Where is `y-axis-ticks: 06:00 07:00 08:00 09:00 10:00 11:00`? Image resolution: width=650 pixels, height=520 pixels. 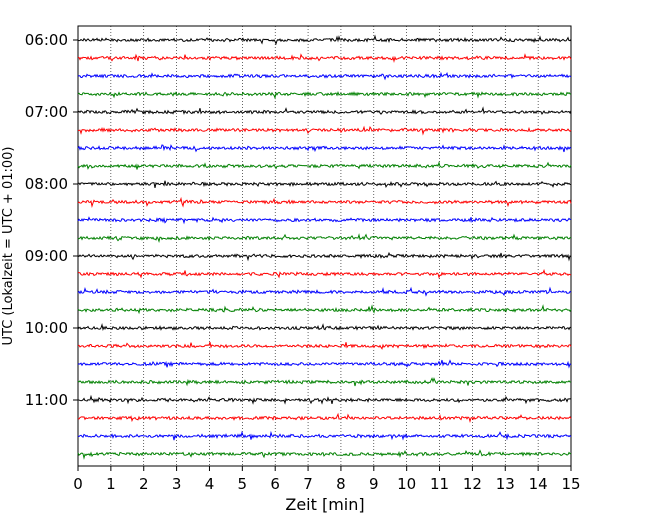 y-axis-ticks: 06:00 07:00 08:00 09:00 10:00 11:00 is located at coordinates (51, 220).